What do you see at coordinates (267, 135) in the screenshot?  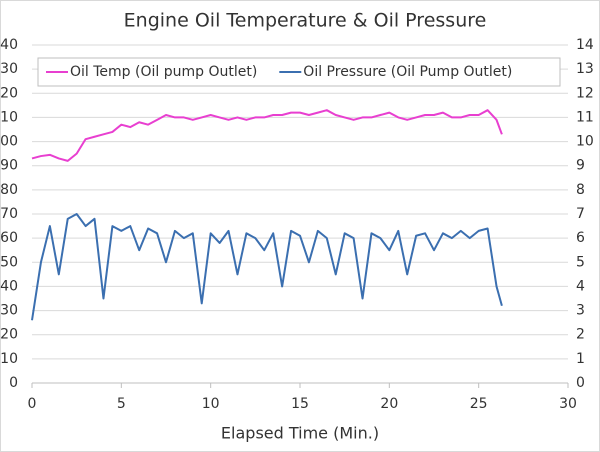 I see `data-line` at bounding box center [267, 135].